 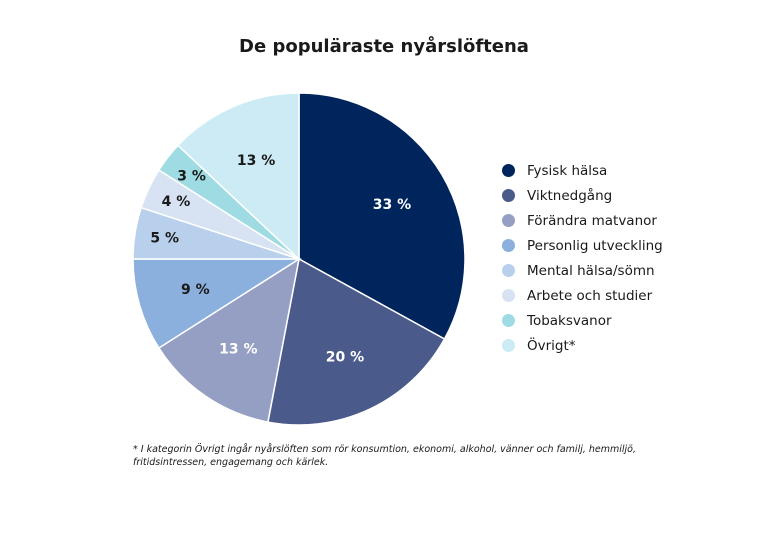 I want to click on chart-title: De populäraste nyårslöftena, so click(x=384, y=46).